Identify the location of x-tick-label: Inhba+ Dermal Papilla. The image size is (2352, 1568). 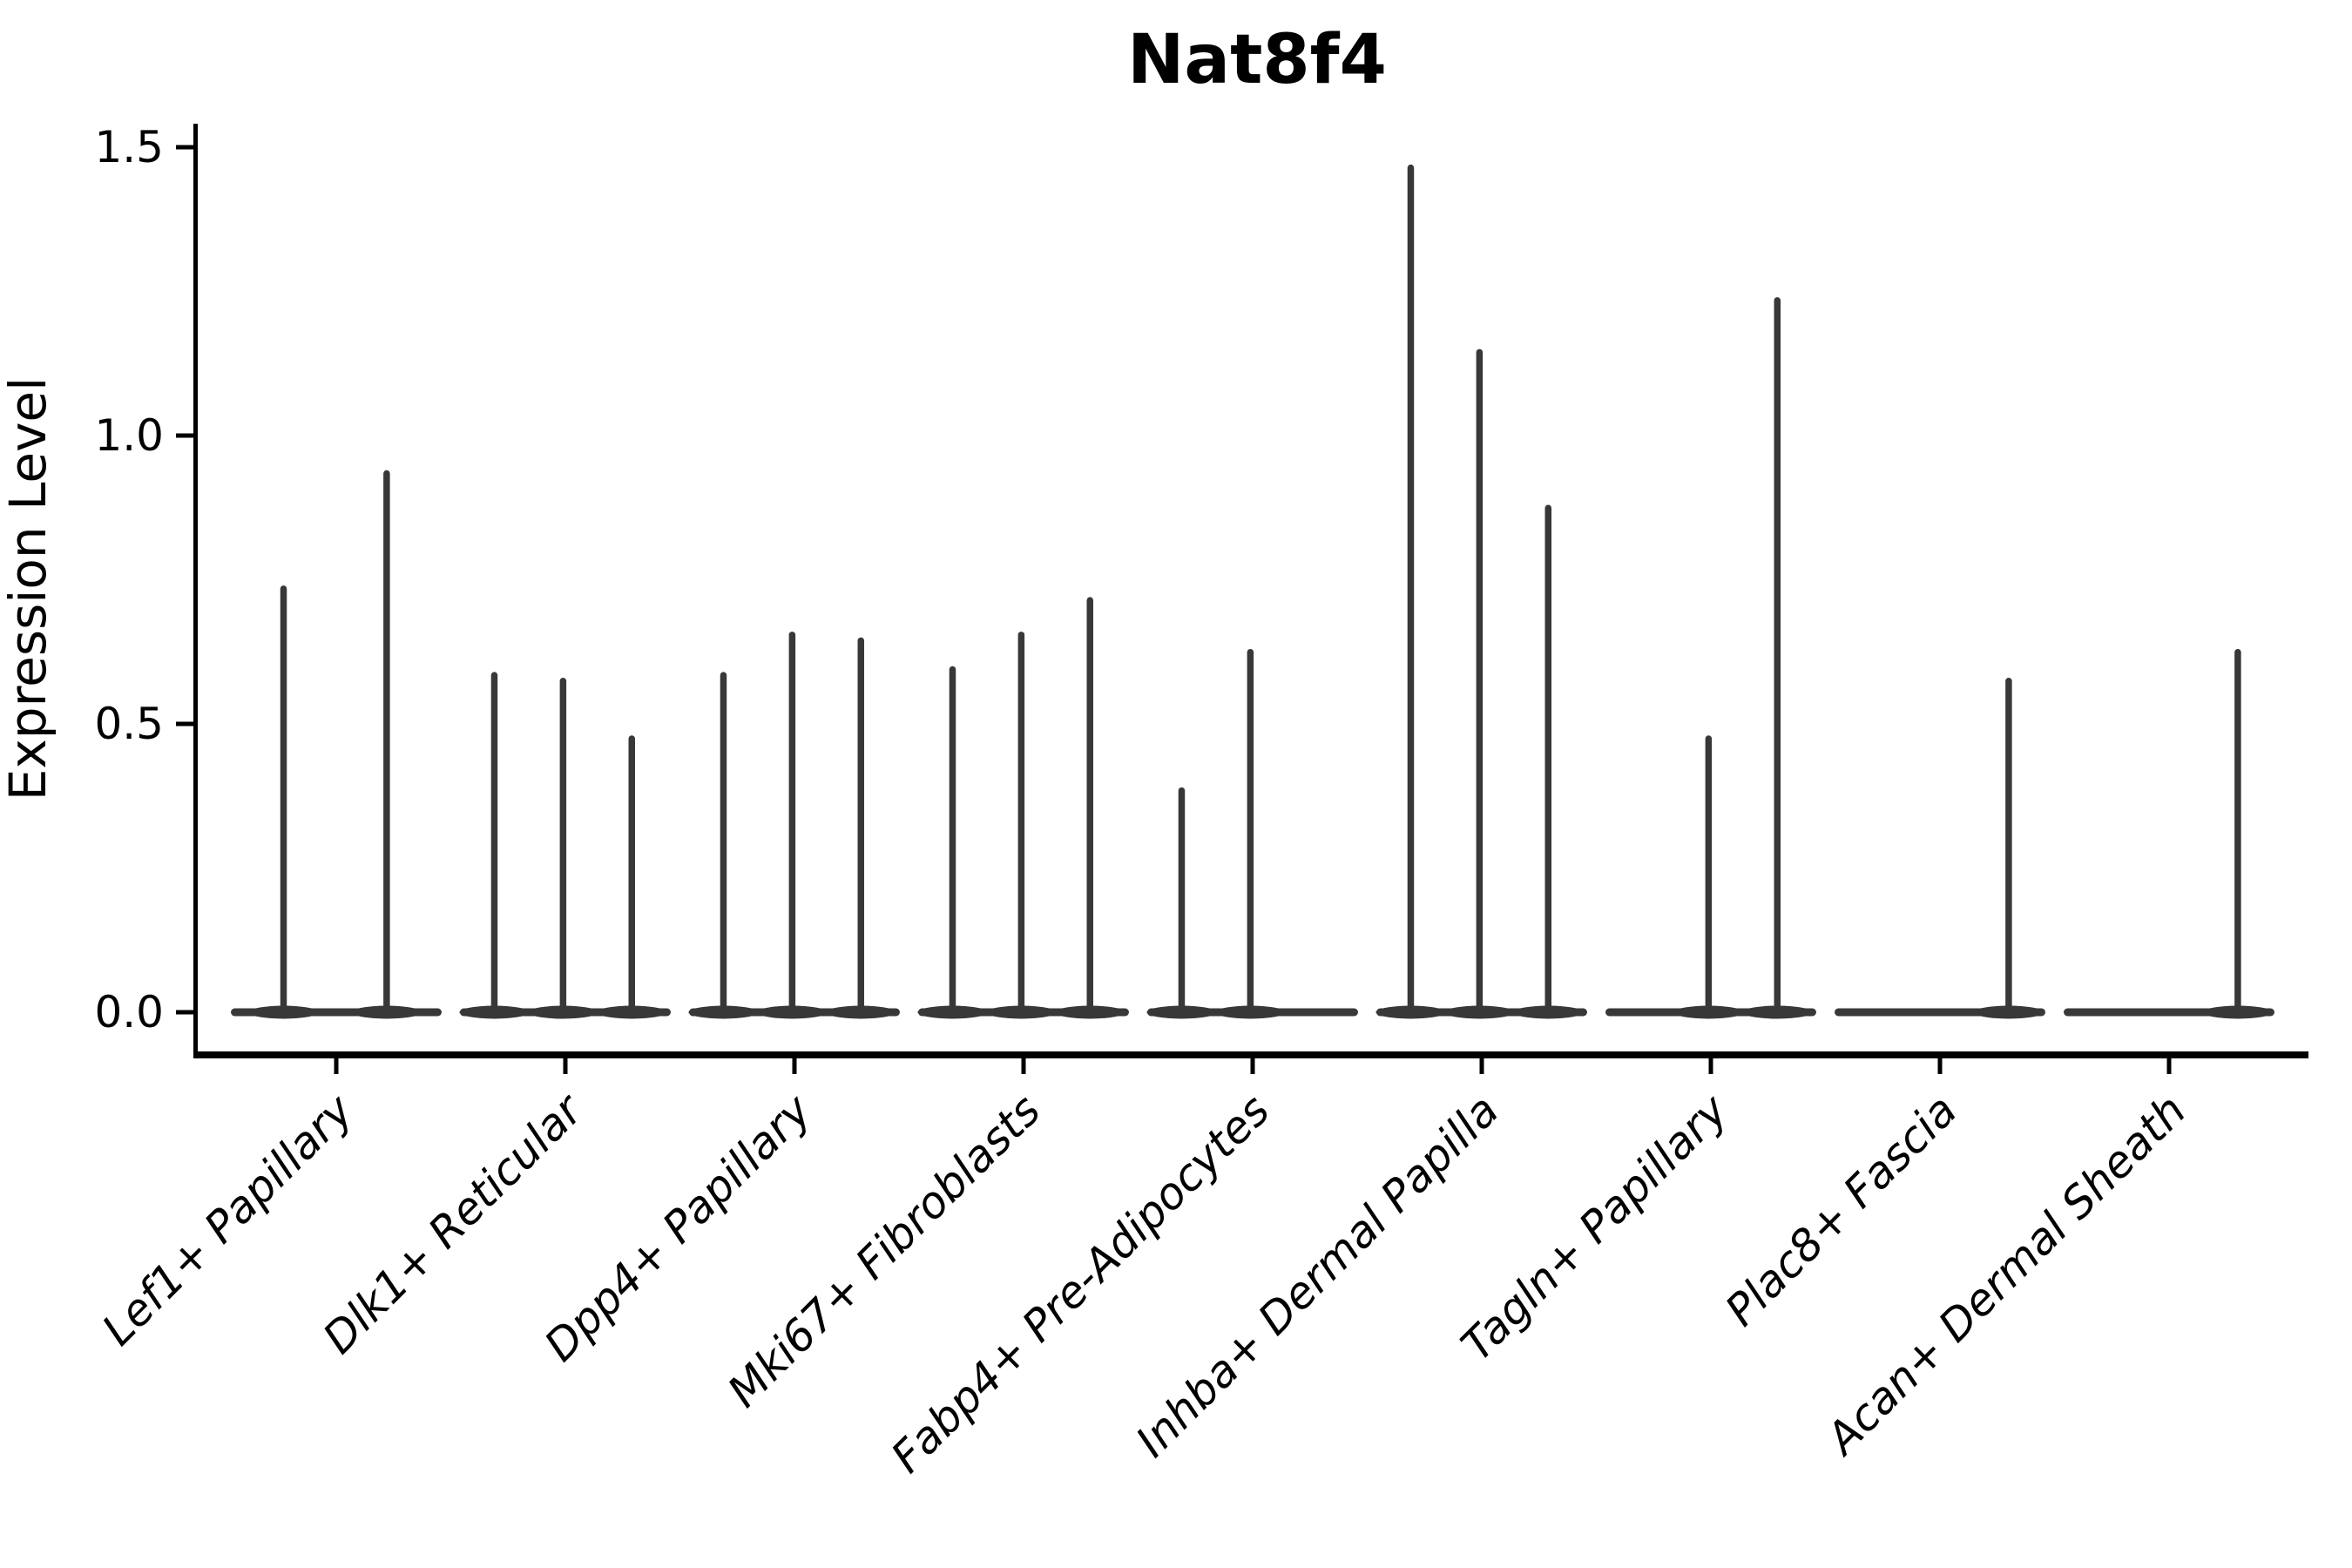
(1317, 1275).